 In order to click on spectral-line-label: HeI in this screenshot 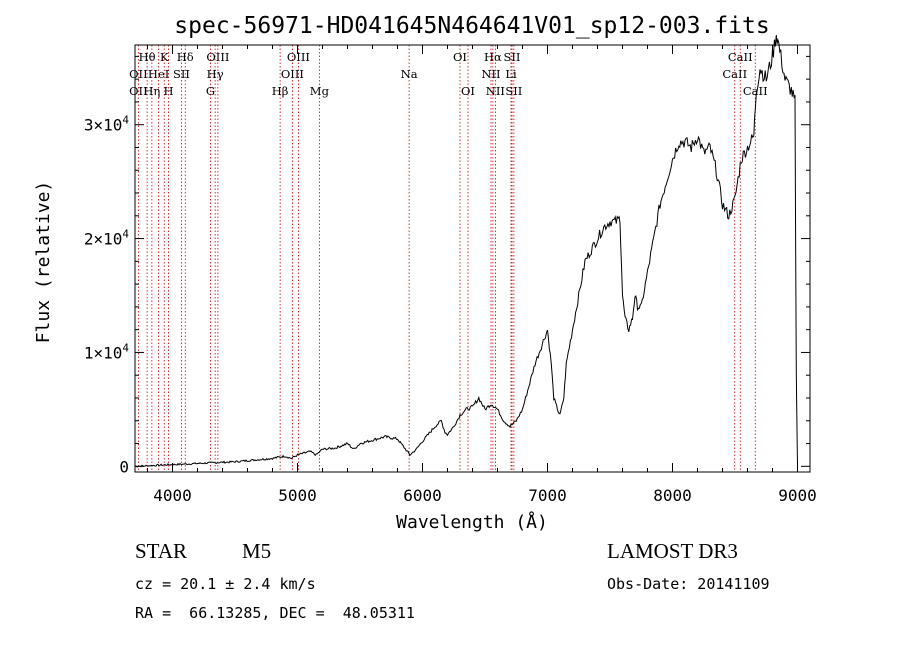, I will do `click(158, 74)`.